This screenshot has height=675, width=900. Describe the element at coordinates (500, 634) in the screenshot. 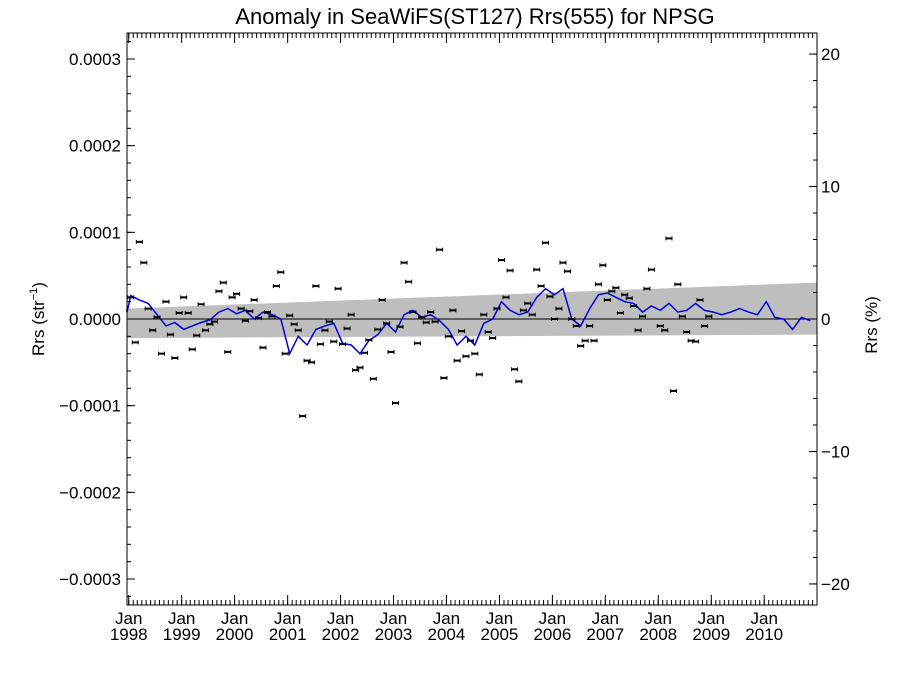

I see `x-tick-year: 2005` at that location.